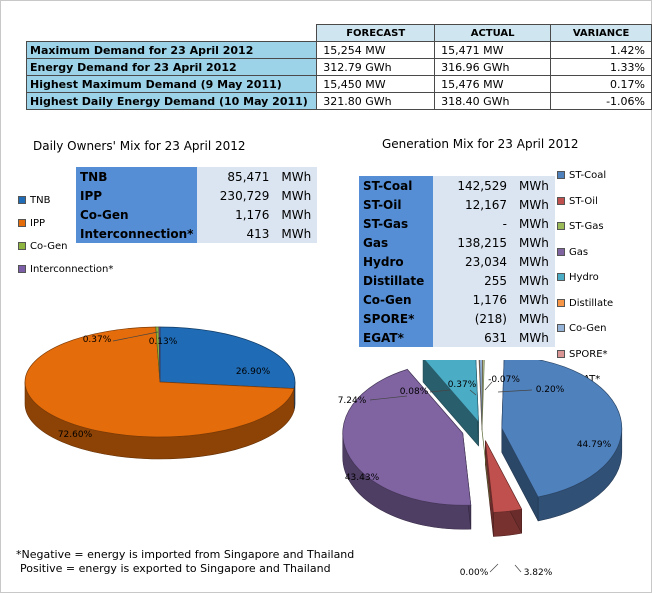  What do you see at coordinates (472, 318) in the screenshot?
I see `source-value: (218)` at bounding box center [472, 318].